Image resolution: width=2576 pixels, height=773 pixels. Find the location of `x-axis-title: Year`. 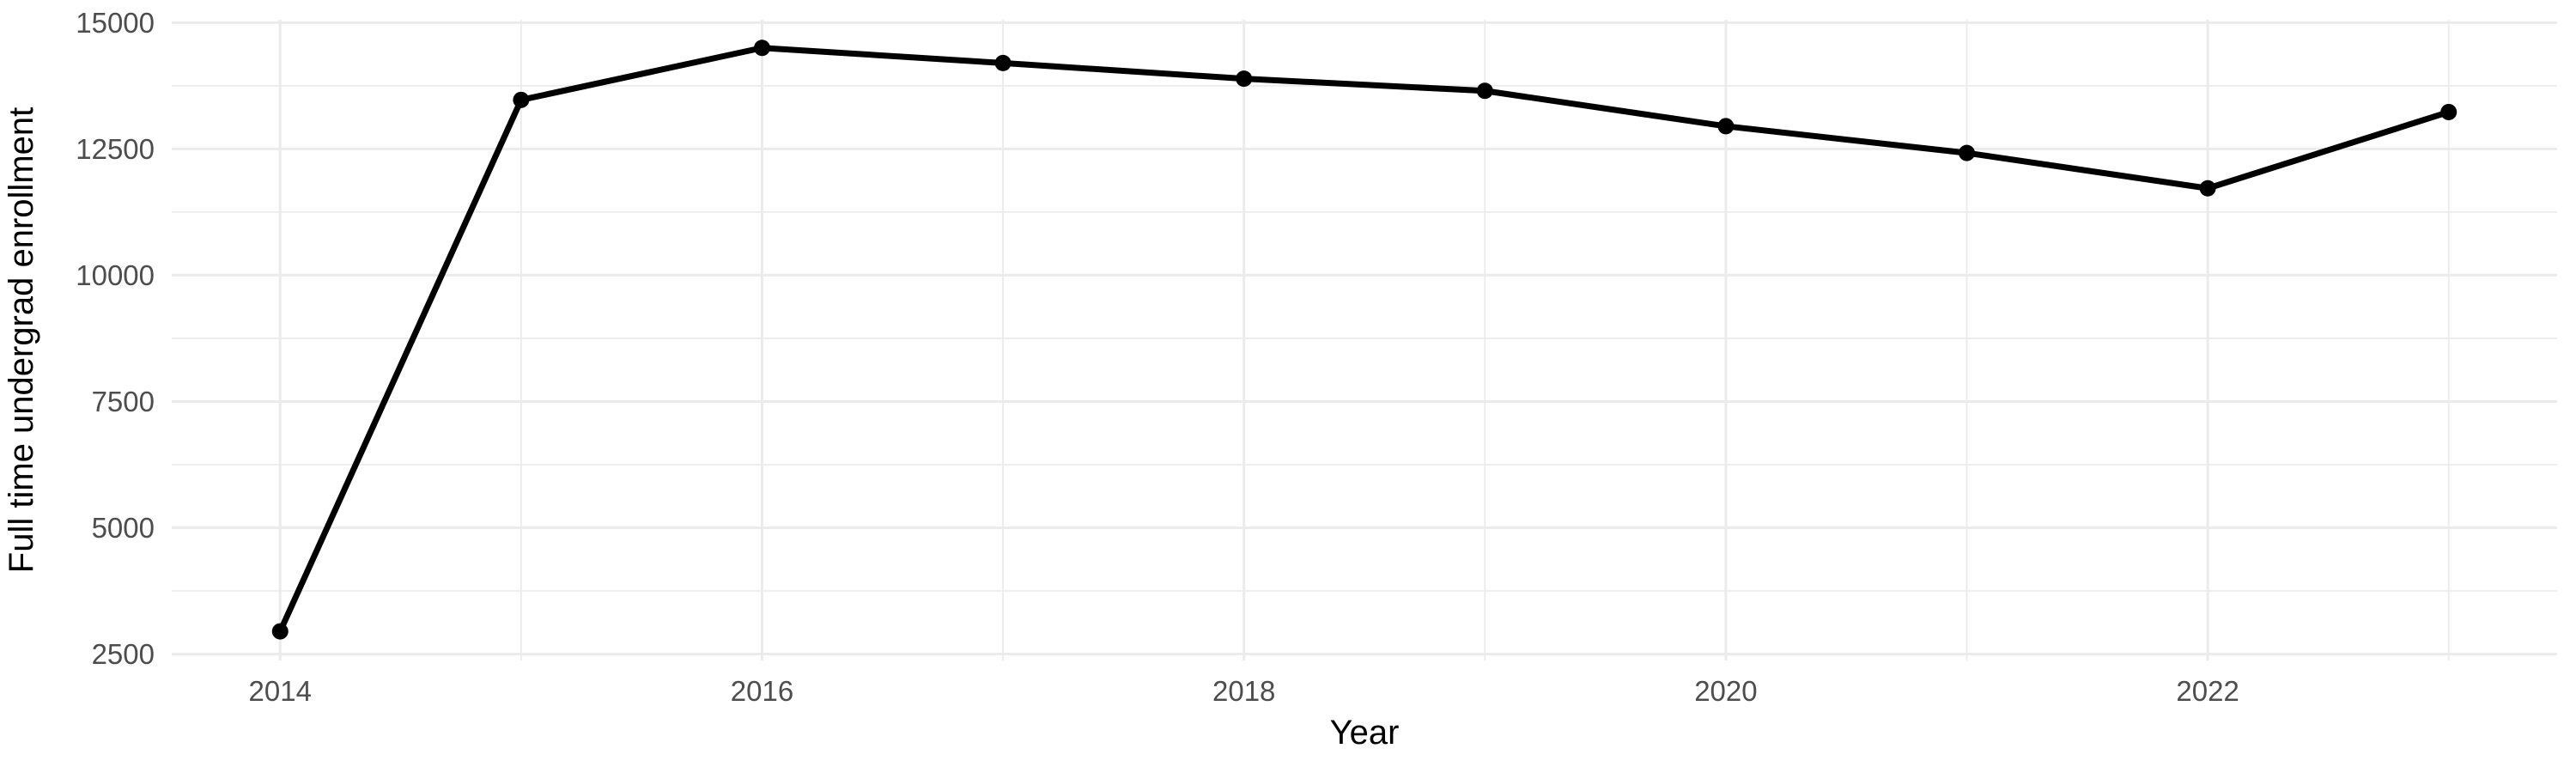

x-axis-title: Year is located at coordinates (1365, 733).